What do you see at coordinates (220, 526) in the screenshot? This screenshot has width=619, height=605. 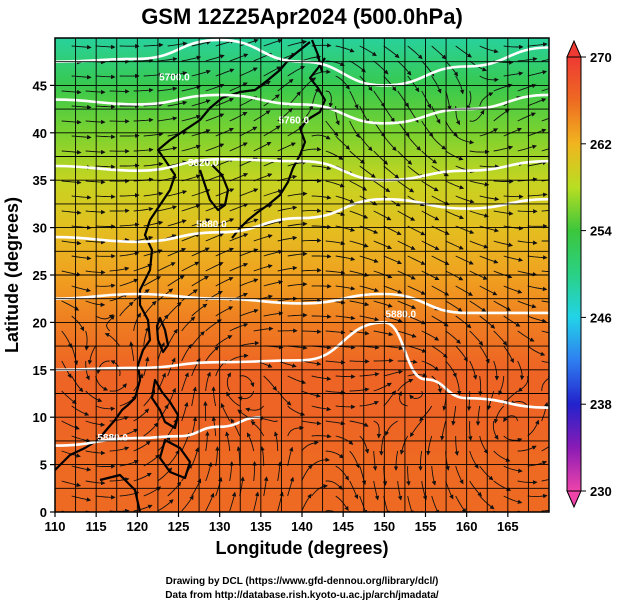 I see `x-tick-label: 130` at bounding box center [220, 526].